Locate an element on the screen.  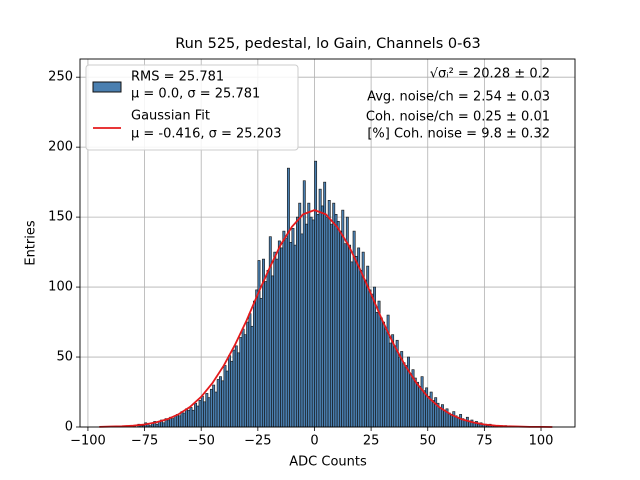
annotation: √σᵢ² = 20.28 ± 0.2 is located at coordinates (490, 74).